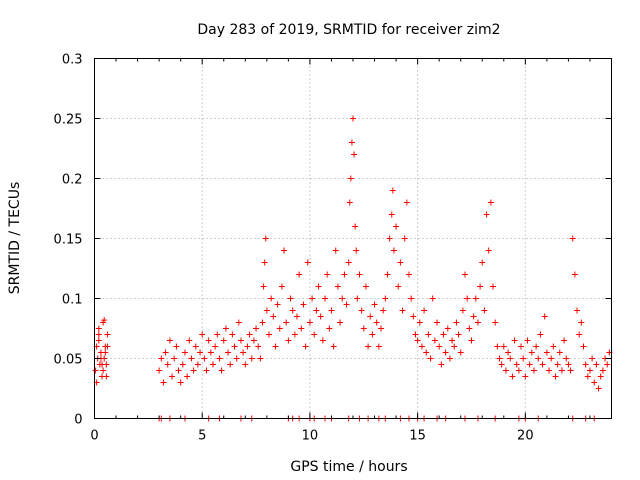 The image size is (640, 480). What do you see at coordinates (525, 436) in the screenshot?
I see `x-tick-label: 20` at bounding box center [525, 436].